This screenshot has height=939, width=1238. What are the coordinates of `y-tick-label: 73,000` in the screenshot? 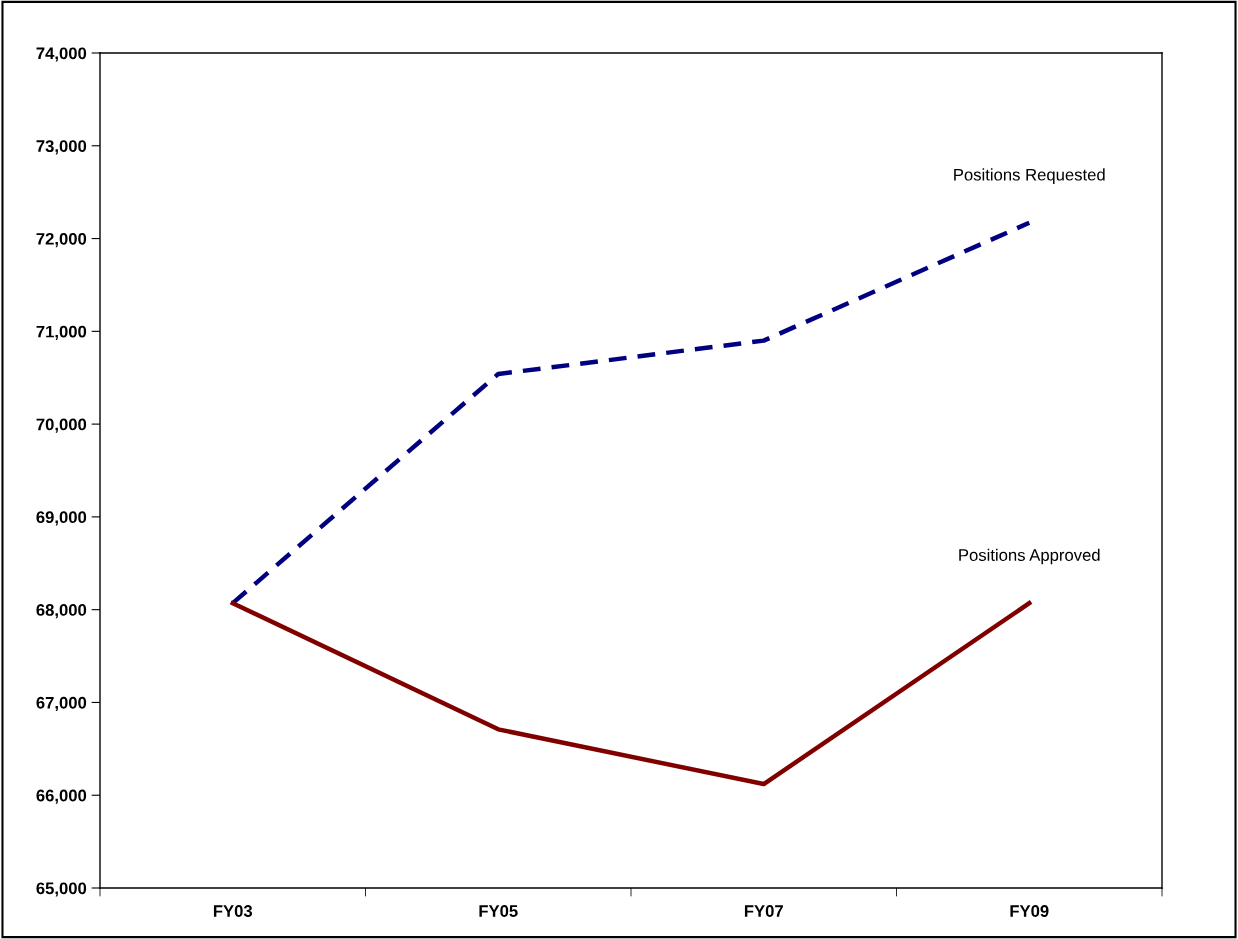 It's located at (61, 147).